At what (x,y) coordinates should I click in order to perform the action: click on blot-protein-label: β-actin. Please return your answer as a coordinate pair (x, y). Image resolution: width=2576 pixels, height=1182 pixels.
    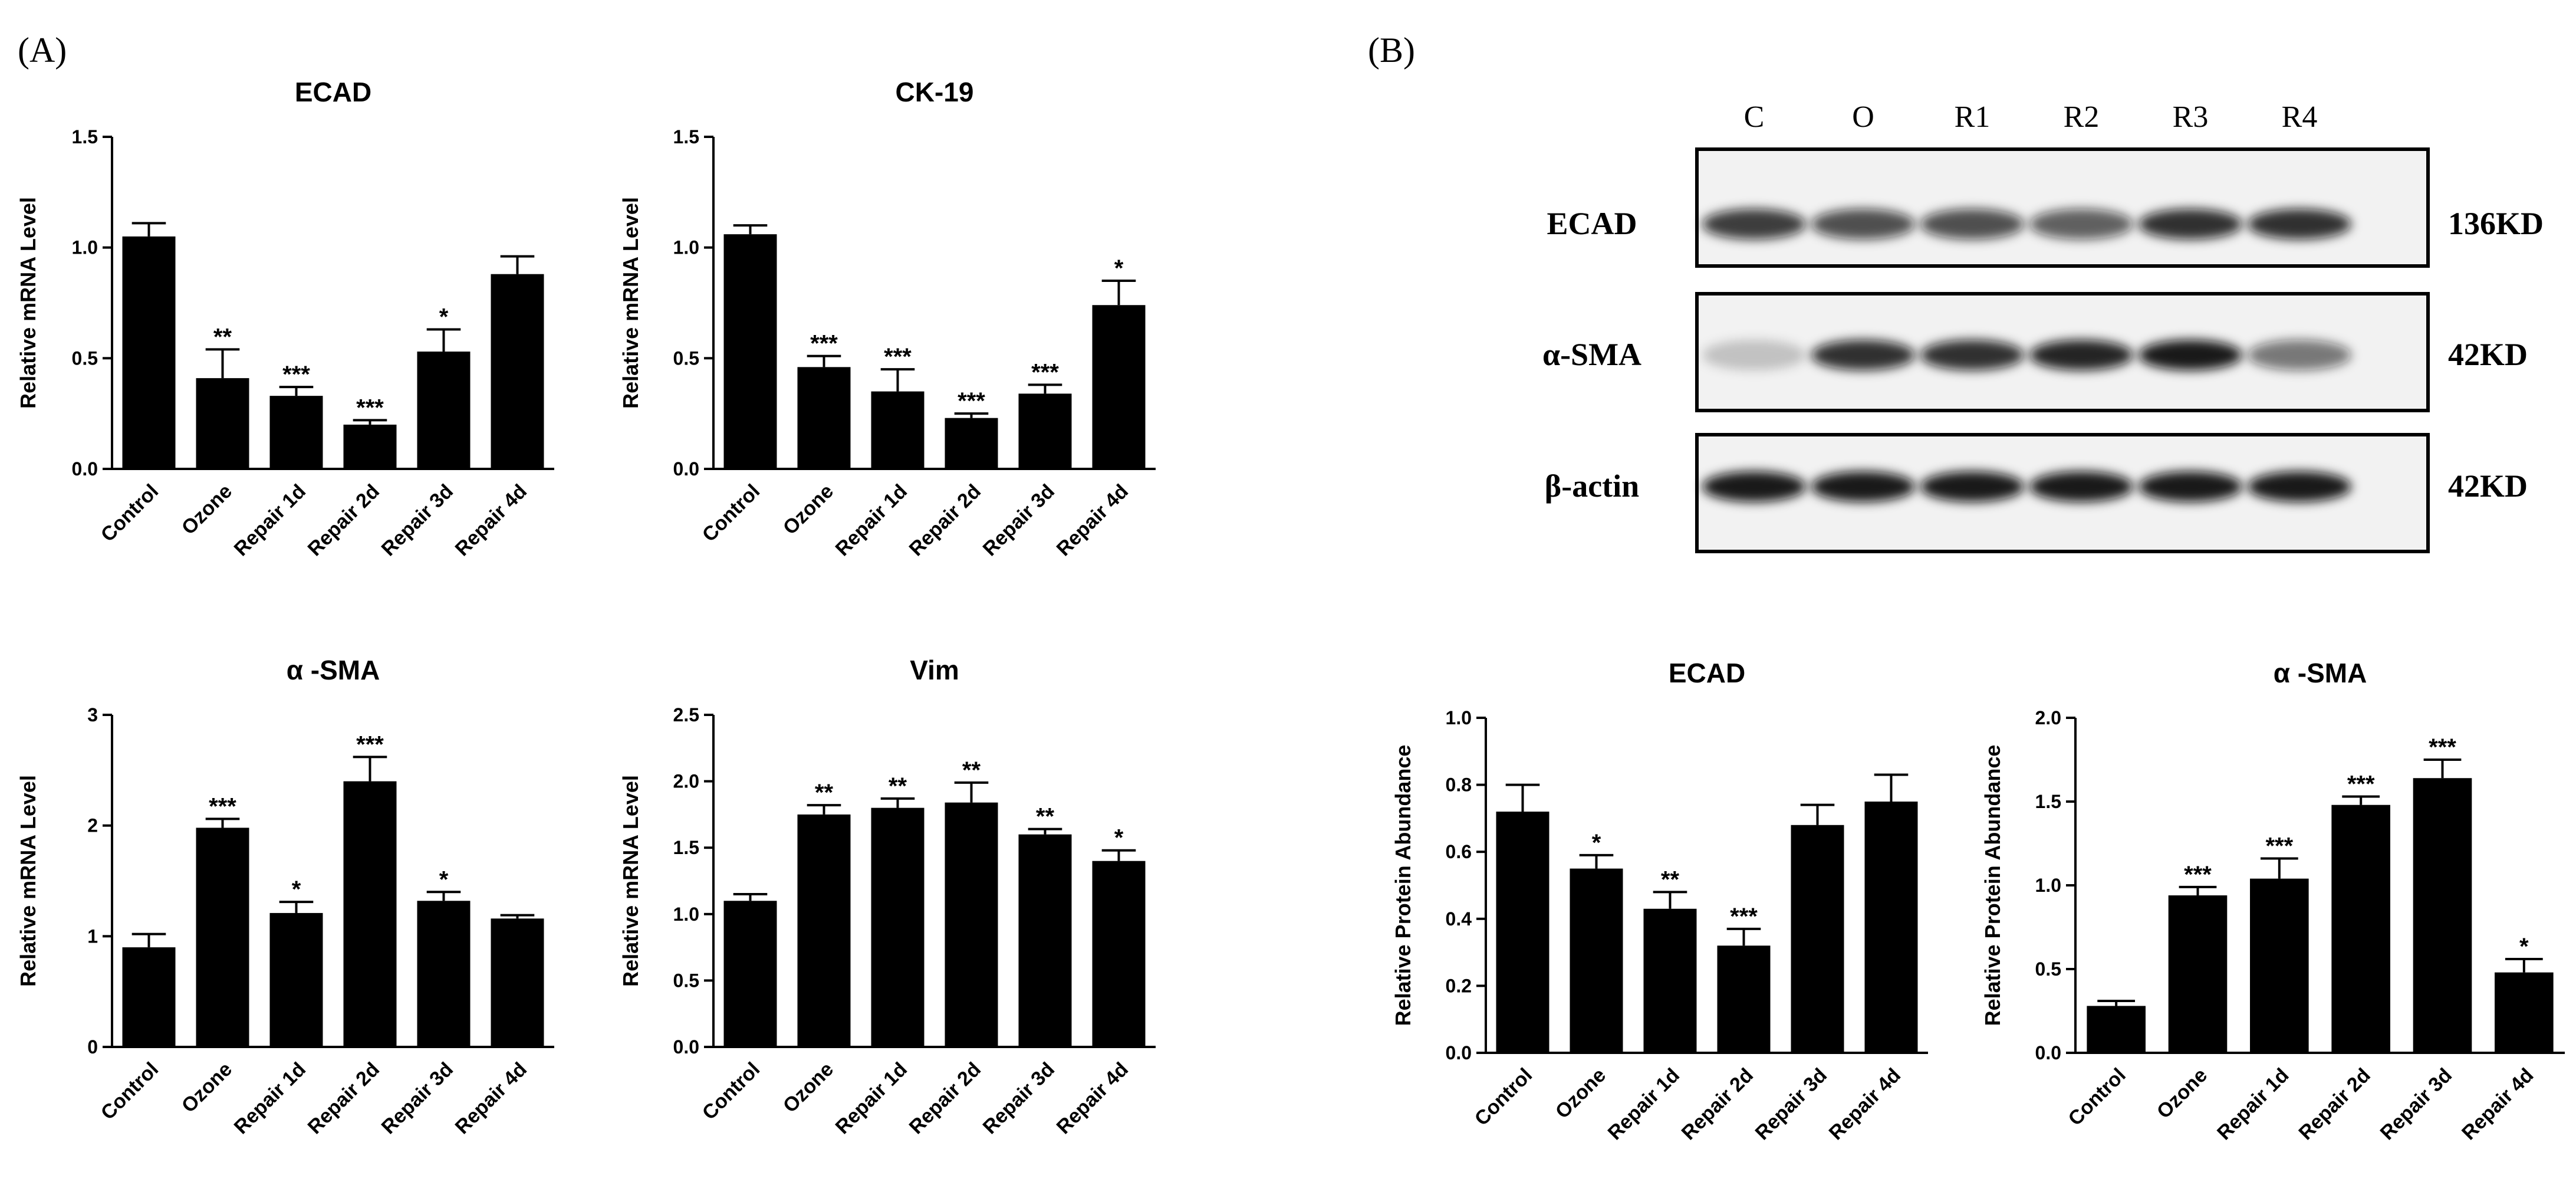
    Looking at the image, I should click on (1592, 486).